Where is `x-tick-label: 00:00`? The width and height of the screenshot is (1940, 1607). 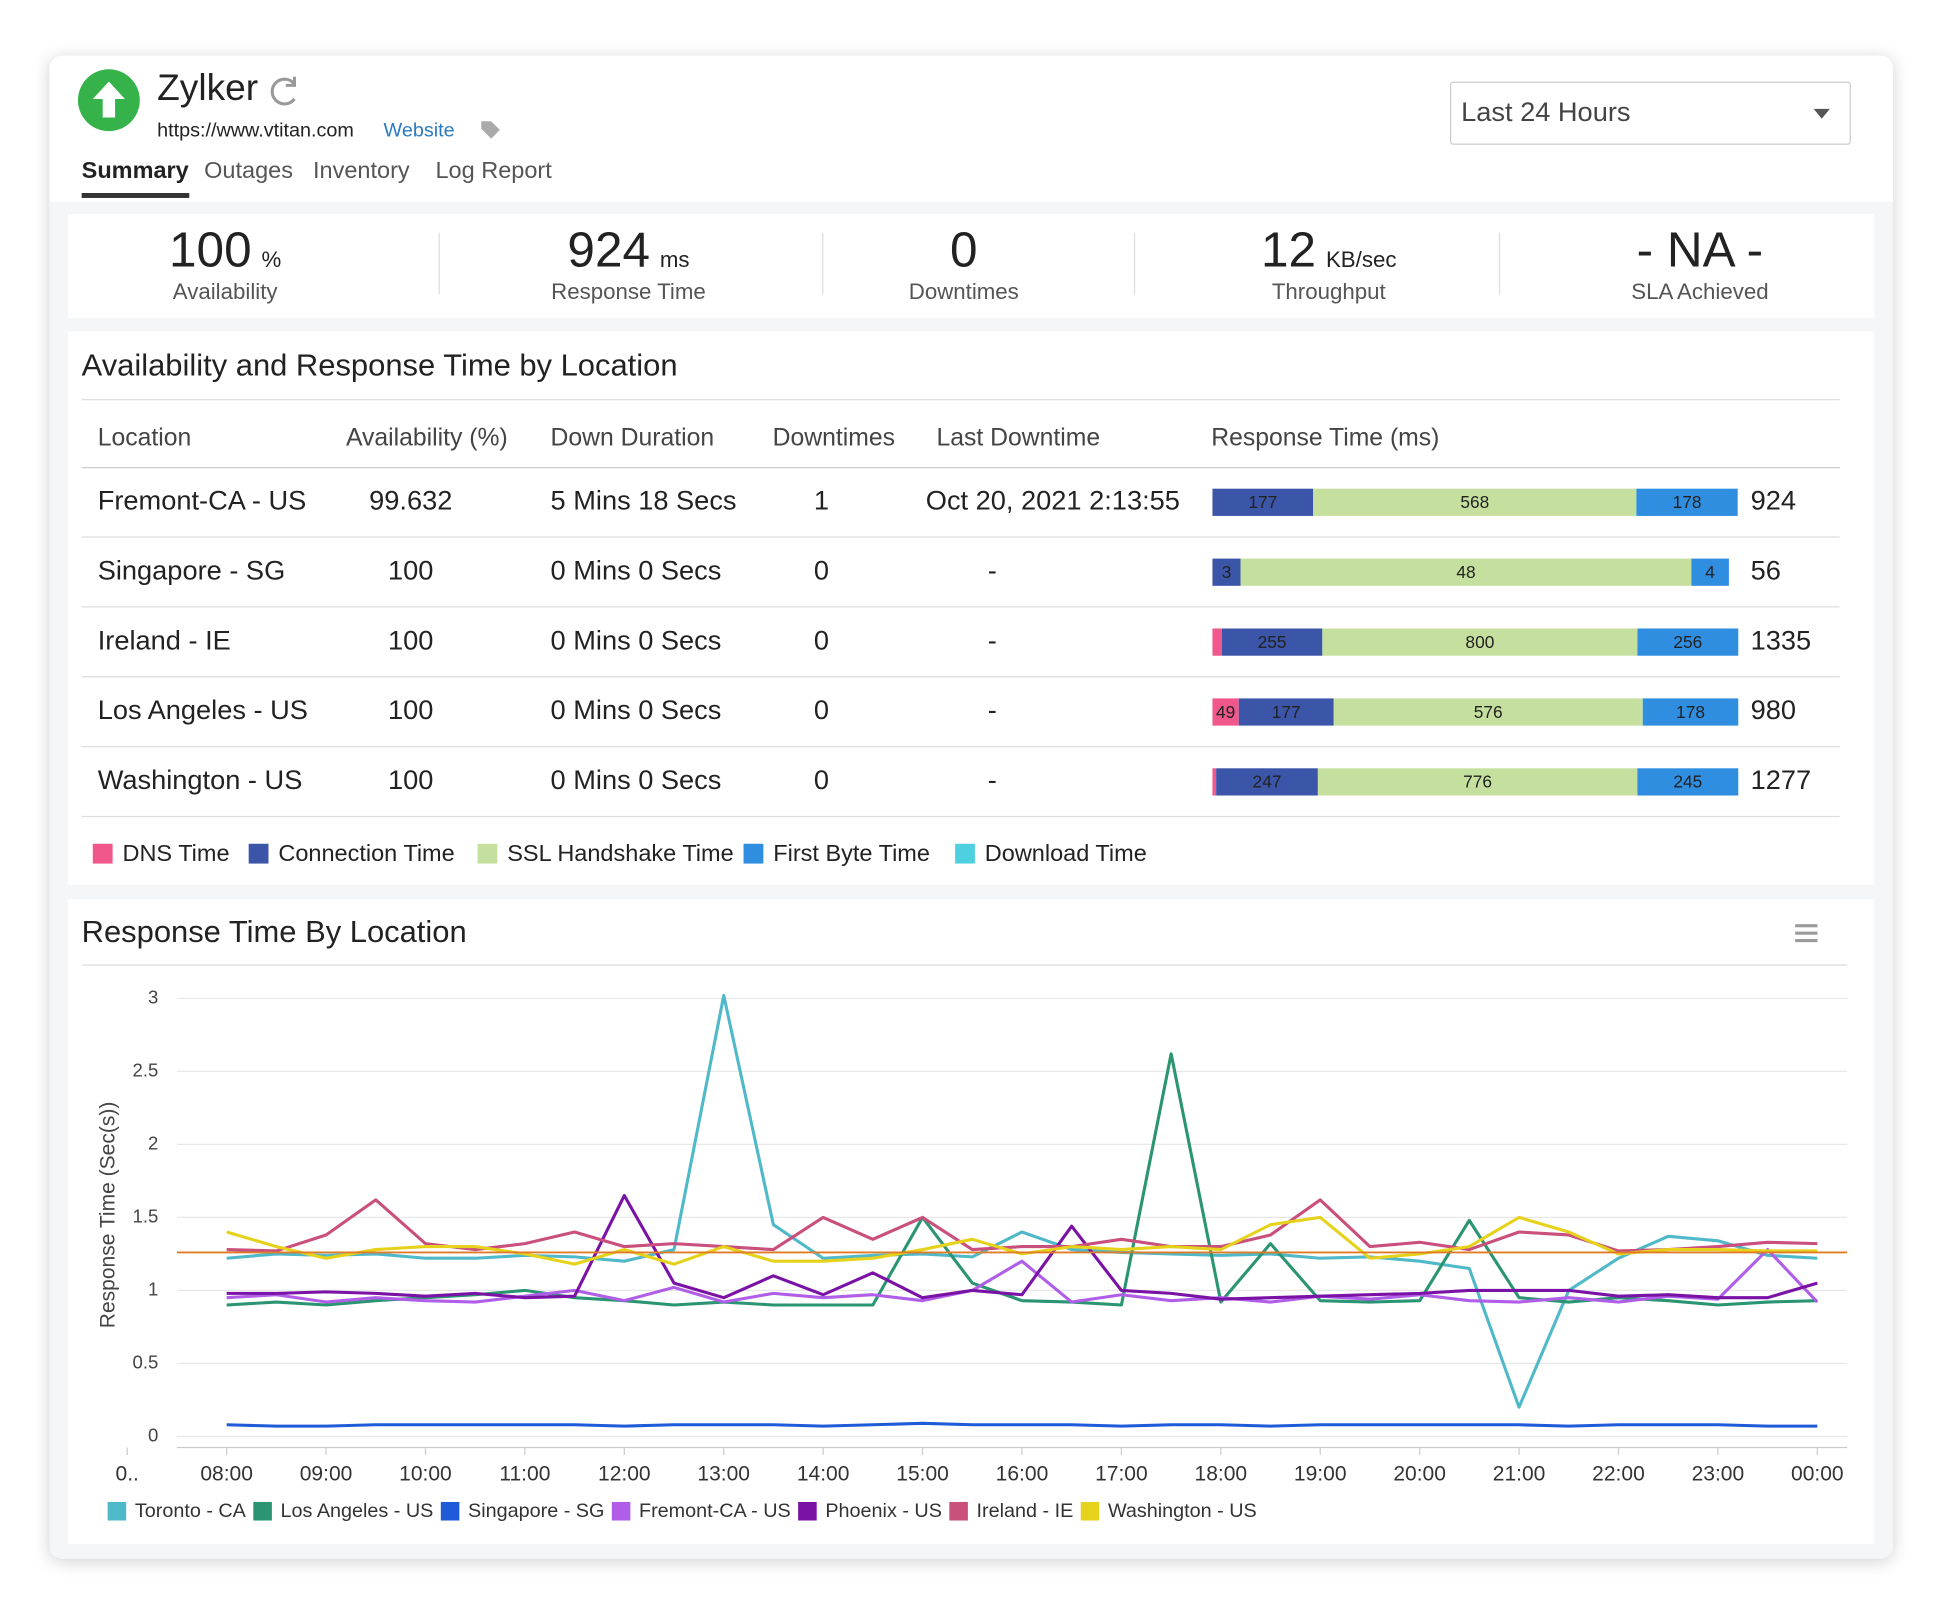 x-tick-label: 00:00 is located at coordinates (1817, 1473).